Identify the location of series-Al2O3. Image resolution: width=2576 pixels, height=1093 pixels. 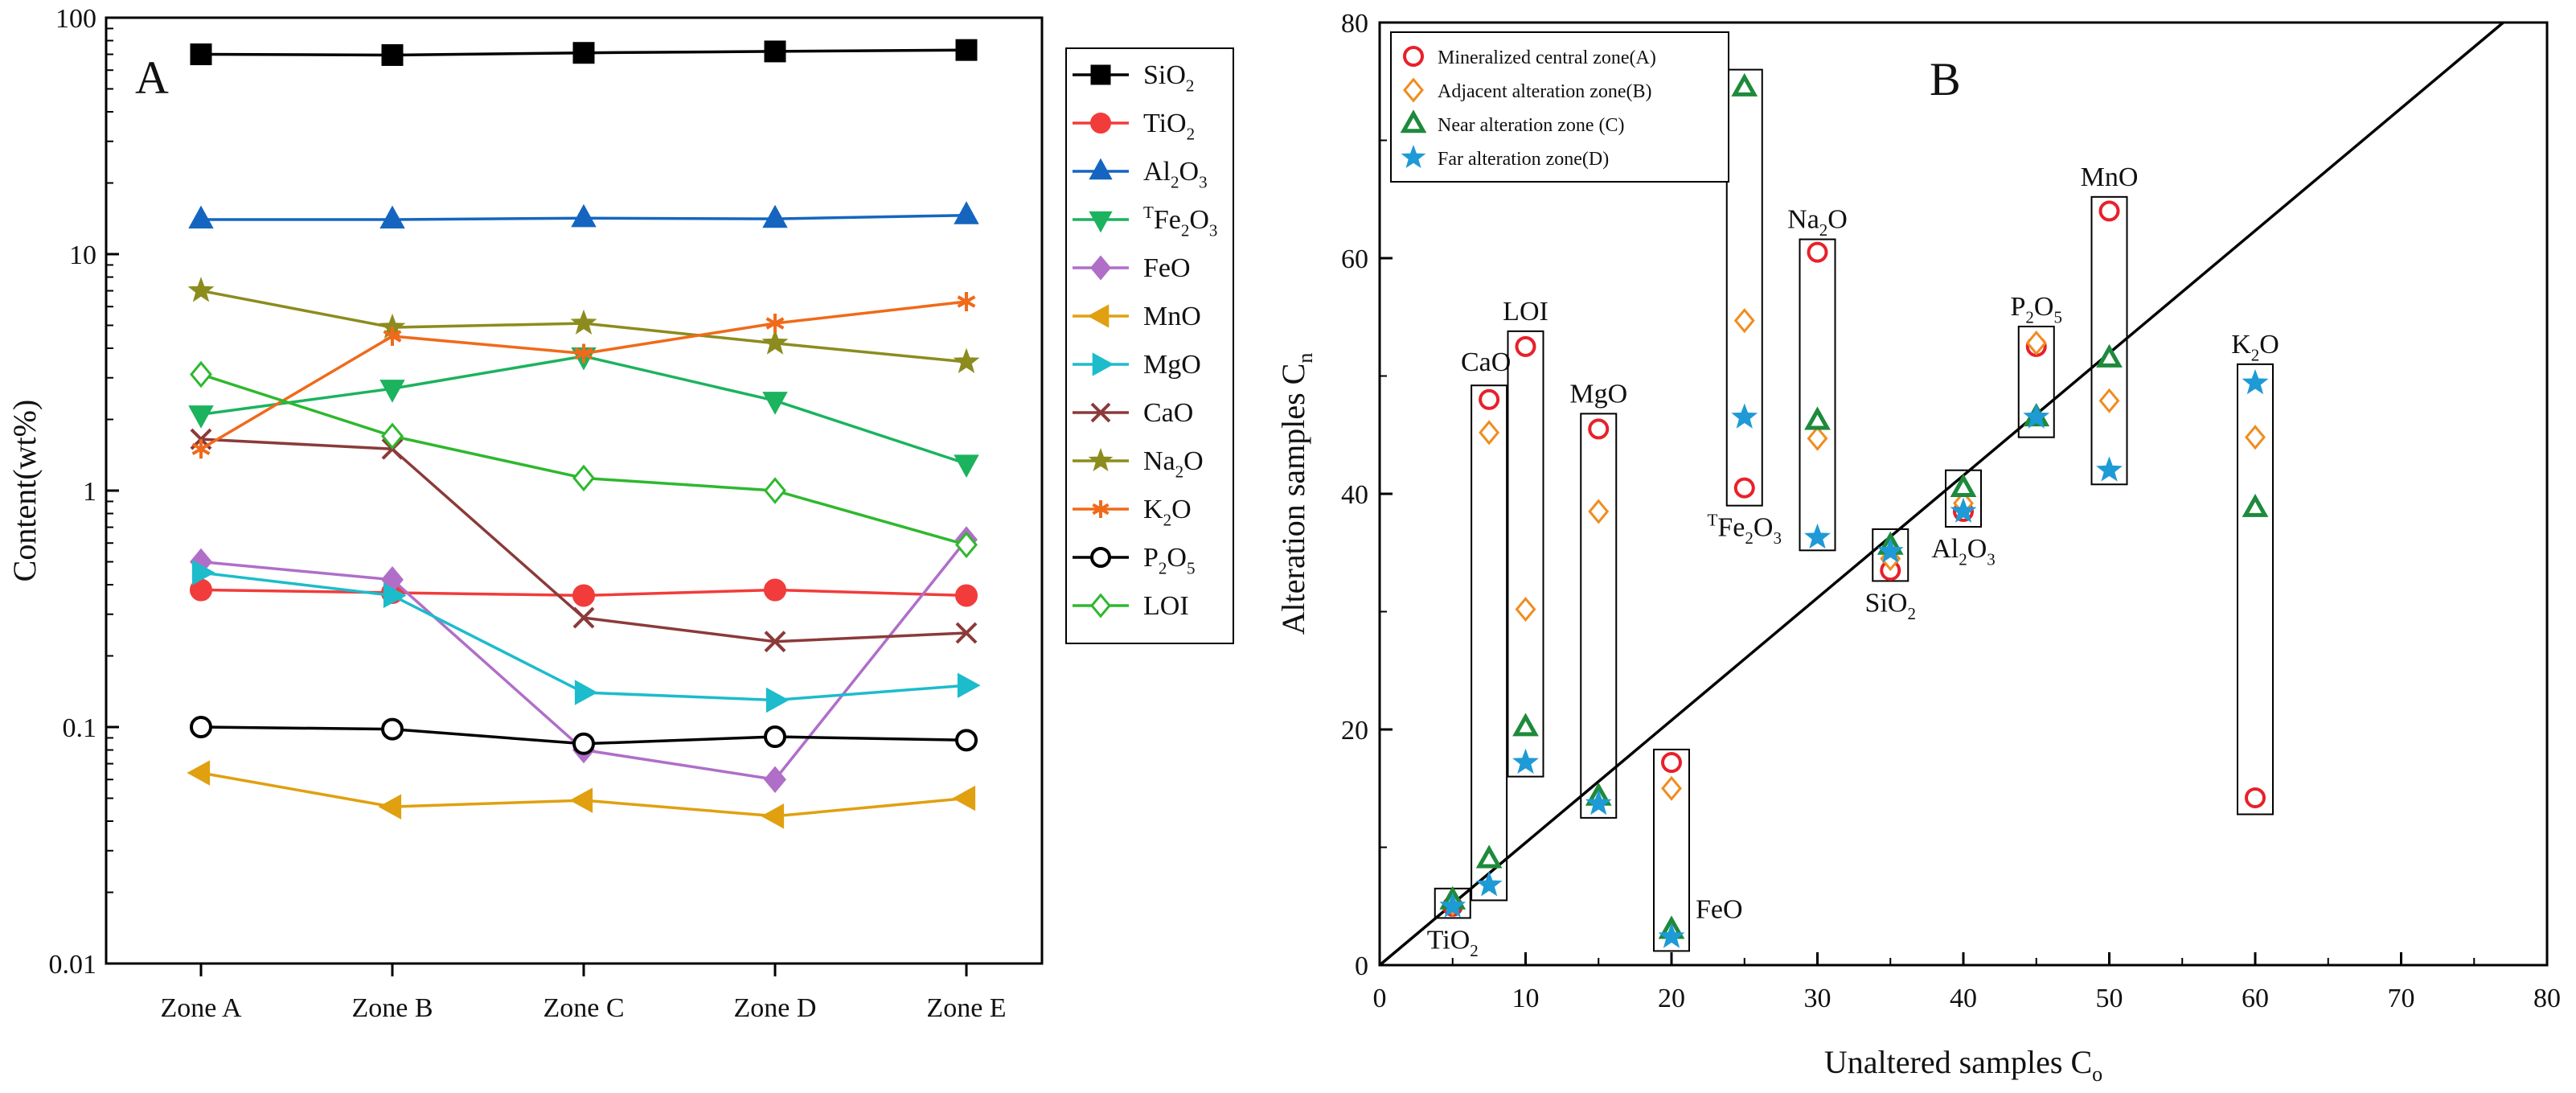
(583, 215).